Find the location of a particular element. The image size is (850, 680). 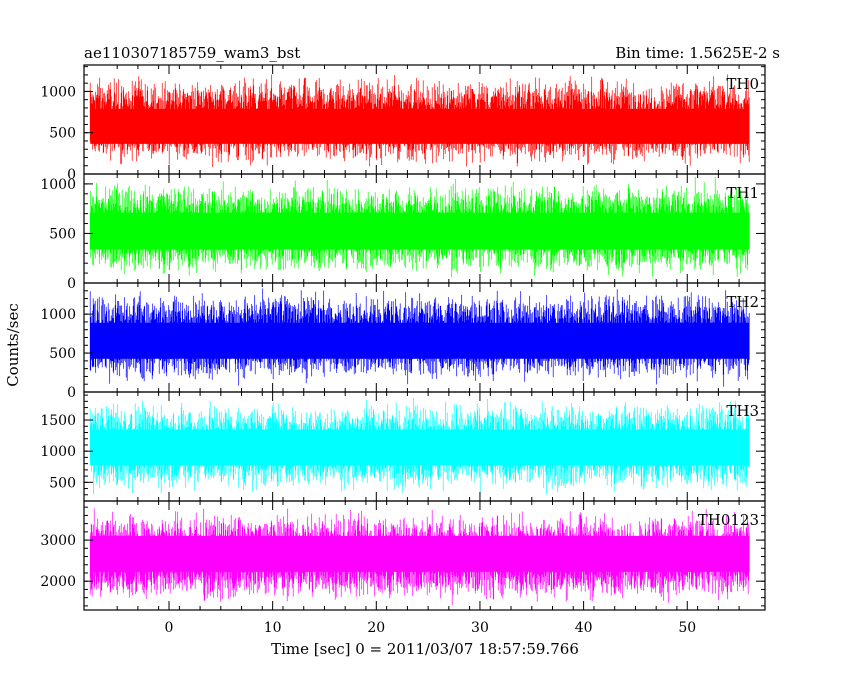

x-tick-label: 10 is located at coordinates (273, 628).